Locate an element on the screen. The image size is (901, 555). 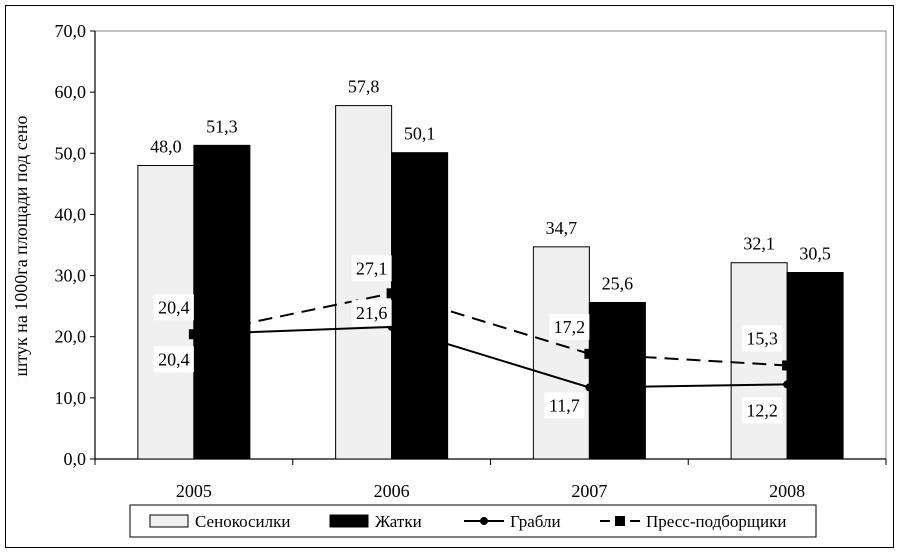
grabli-value-label: 12,2 is located at coordinates (762, 410).